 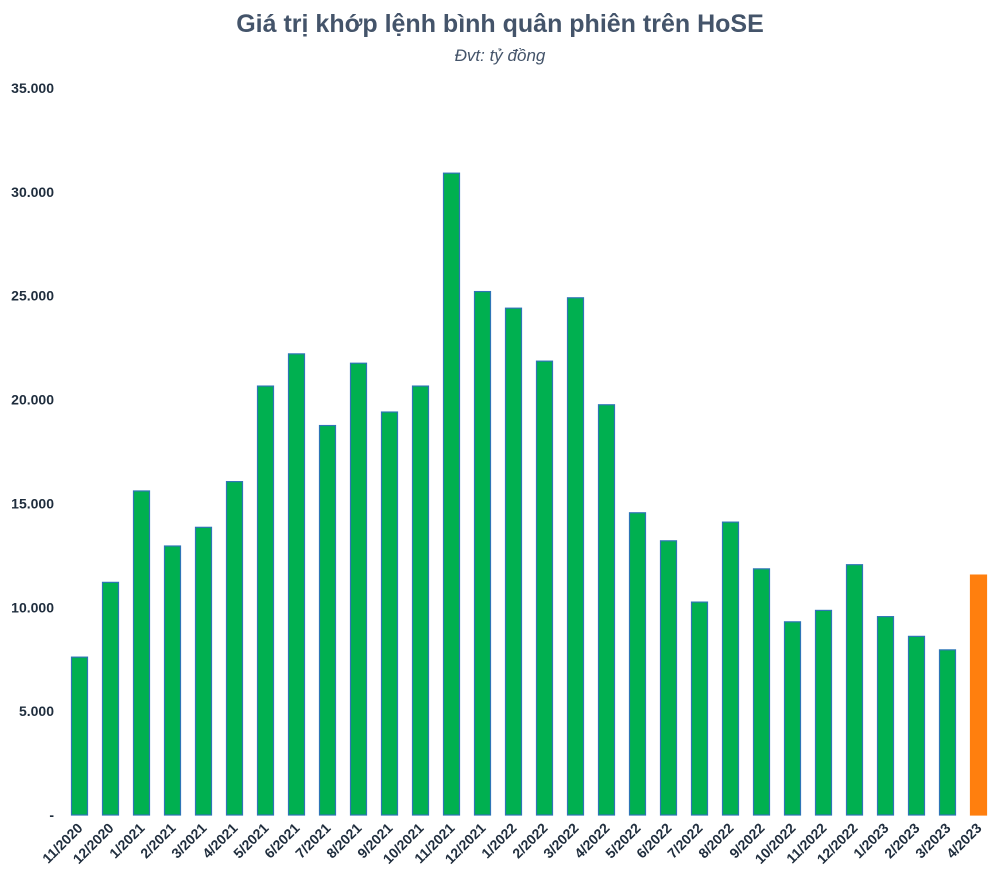 I want to click on bar-1-2022, so click(x=513, y=561).